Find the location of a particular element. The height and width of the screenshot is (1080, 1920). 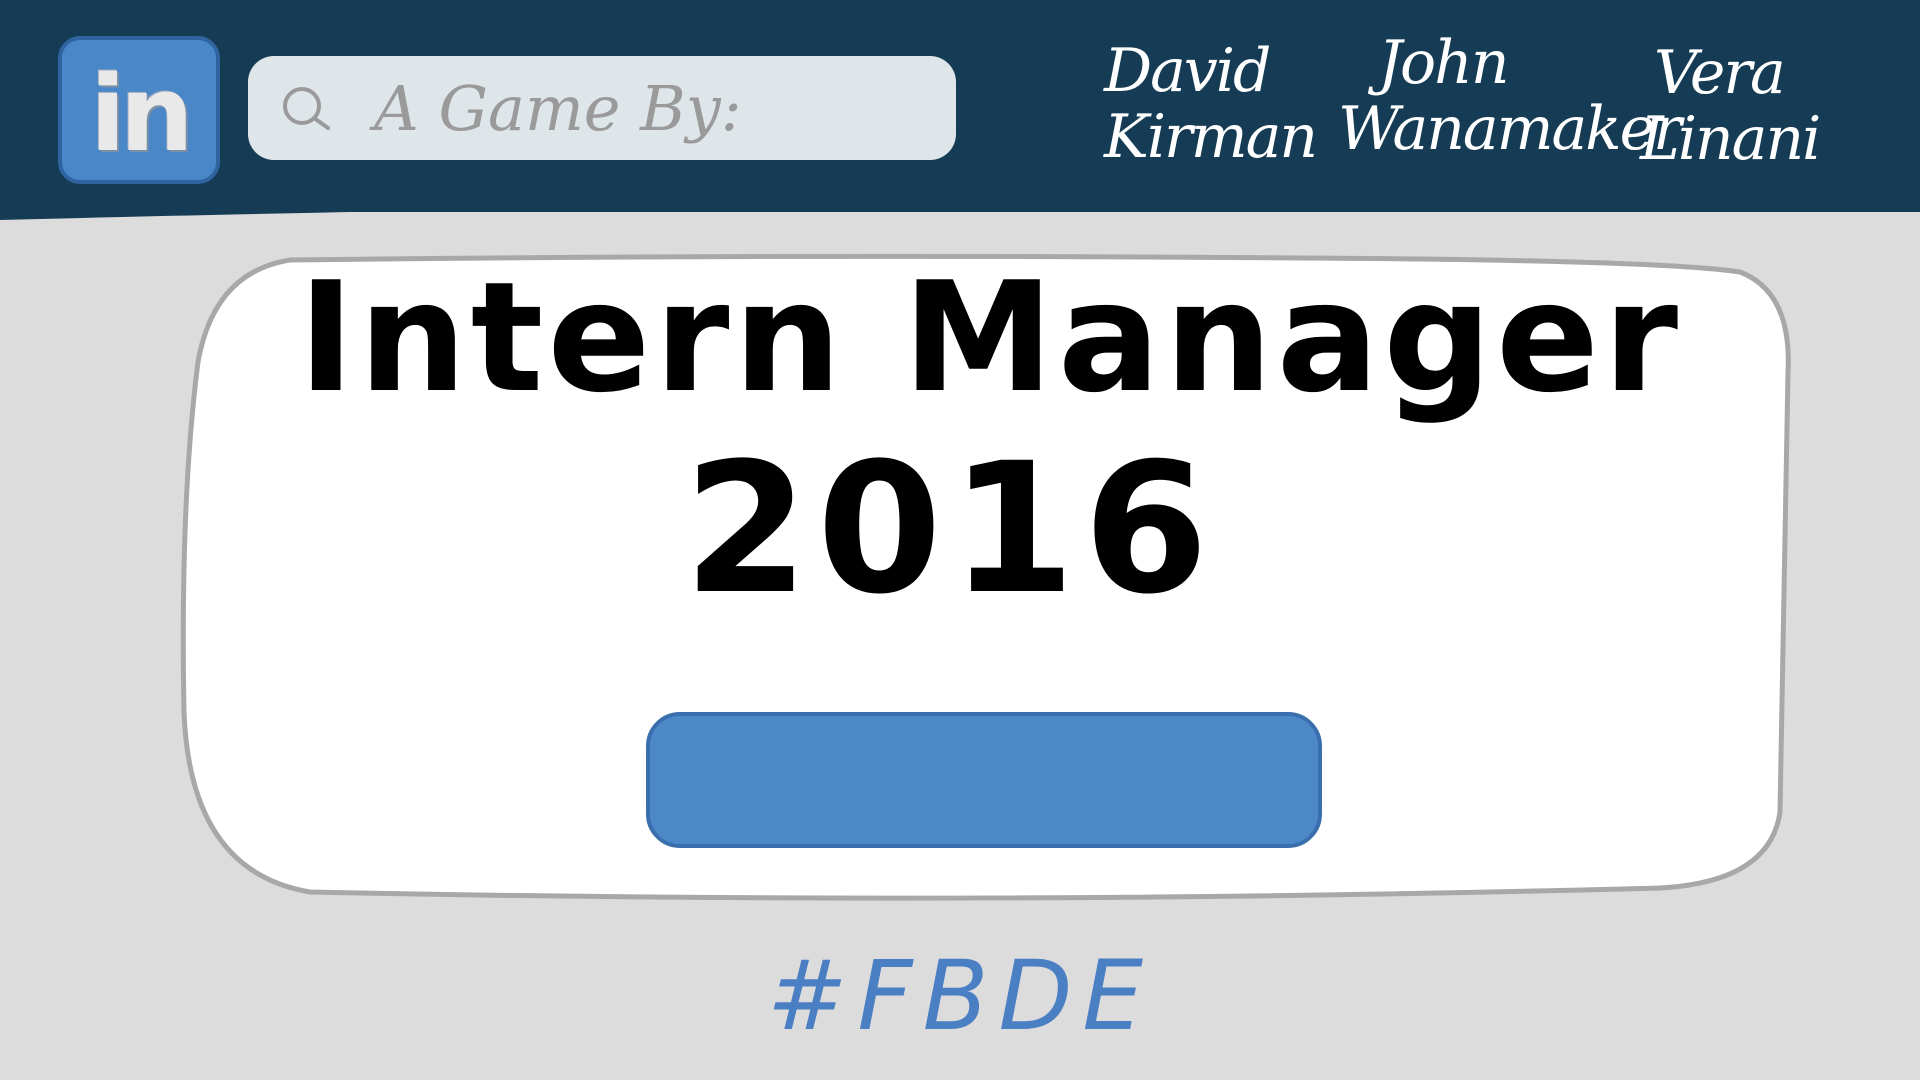

hashtag-label: #FBDE is located at coordinates (960, 996).